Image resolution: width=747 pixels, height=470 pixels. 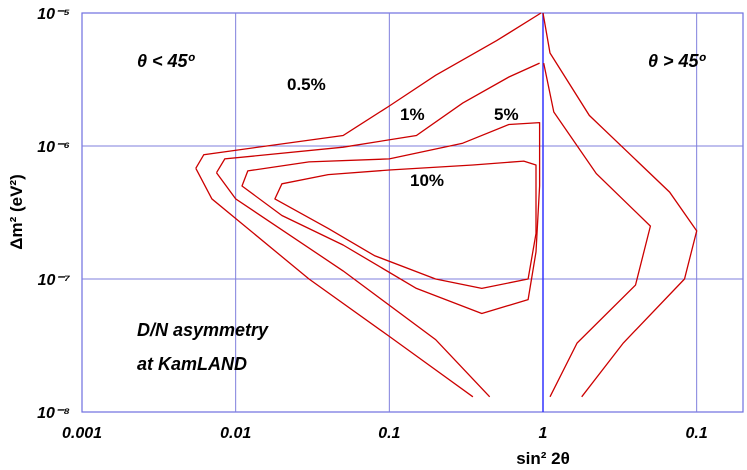 What do you see at coordinates (677, 61) in the screenshot?
I see `region-label-right: θ > 45º` at bounding box center [677, 61].